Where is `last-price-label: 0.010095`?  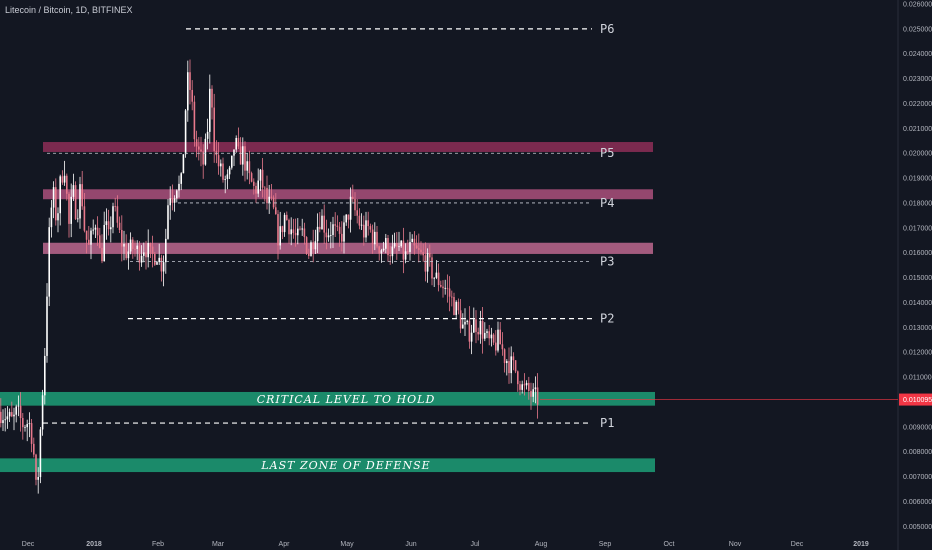
last-price-label: 0.010095 is located at coordinates (917, 400).